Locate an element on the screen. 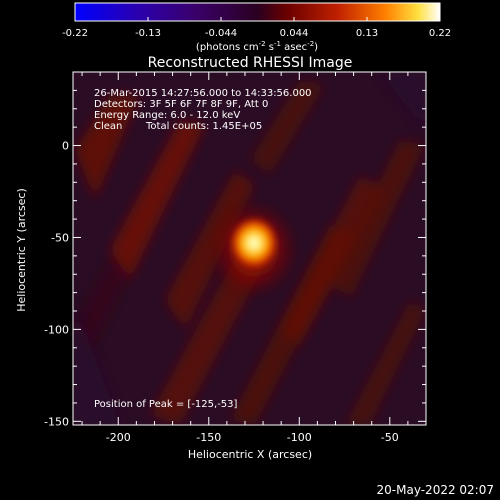 This screenshot has height=500, width=500. colorbar-tick-label: -0.13 is located at coordinates (148, 33).